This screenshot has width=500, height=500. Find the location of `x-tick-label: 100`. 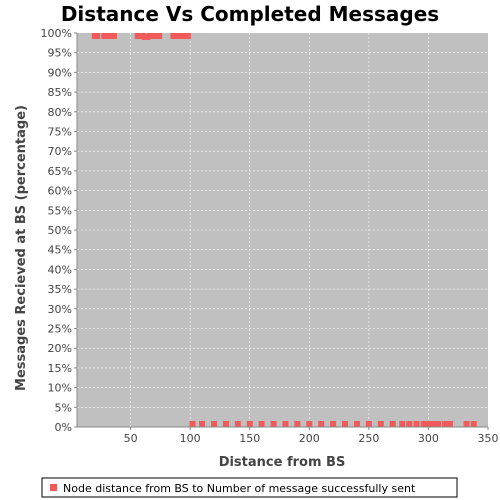

x-tick-label: 100 is located at coordinates (190, 438).